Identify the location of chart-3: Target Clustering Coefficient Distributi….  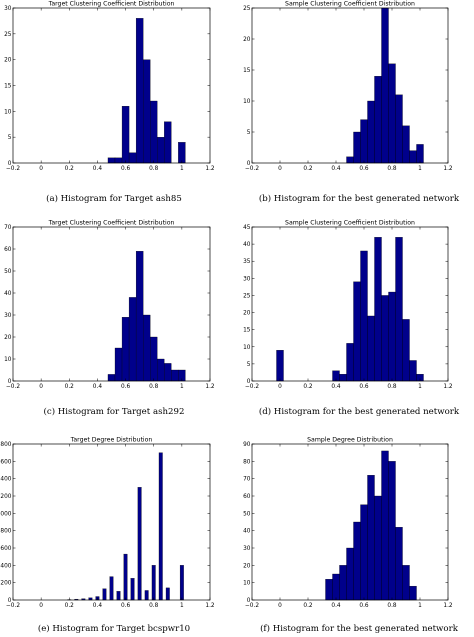
(109, 305).